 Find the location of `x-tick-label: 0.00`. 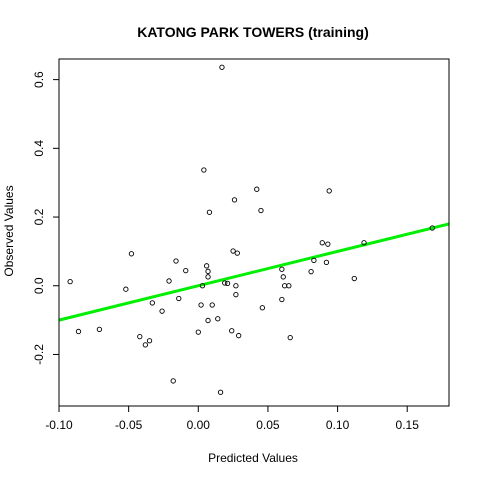

x-tick-label: 0.00 is located at coordinates (199, 425).